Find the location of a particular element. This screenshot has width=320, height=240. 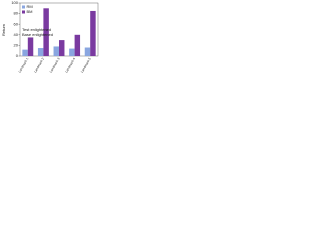

y-tick-label: 0 is located at coordinates (17, 55).